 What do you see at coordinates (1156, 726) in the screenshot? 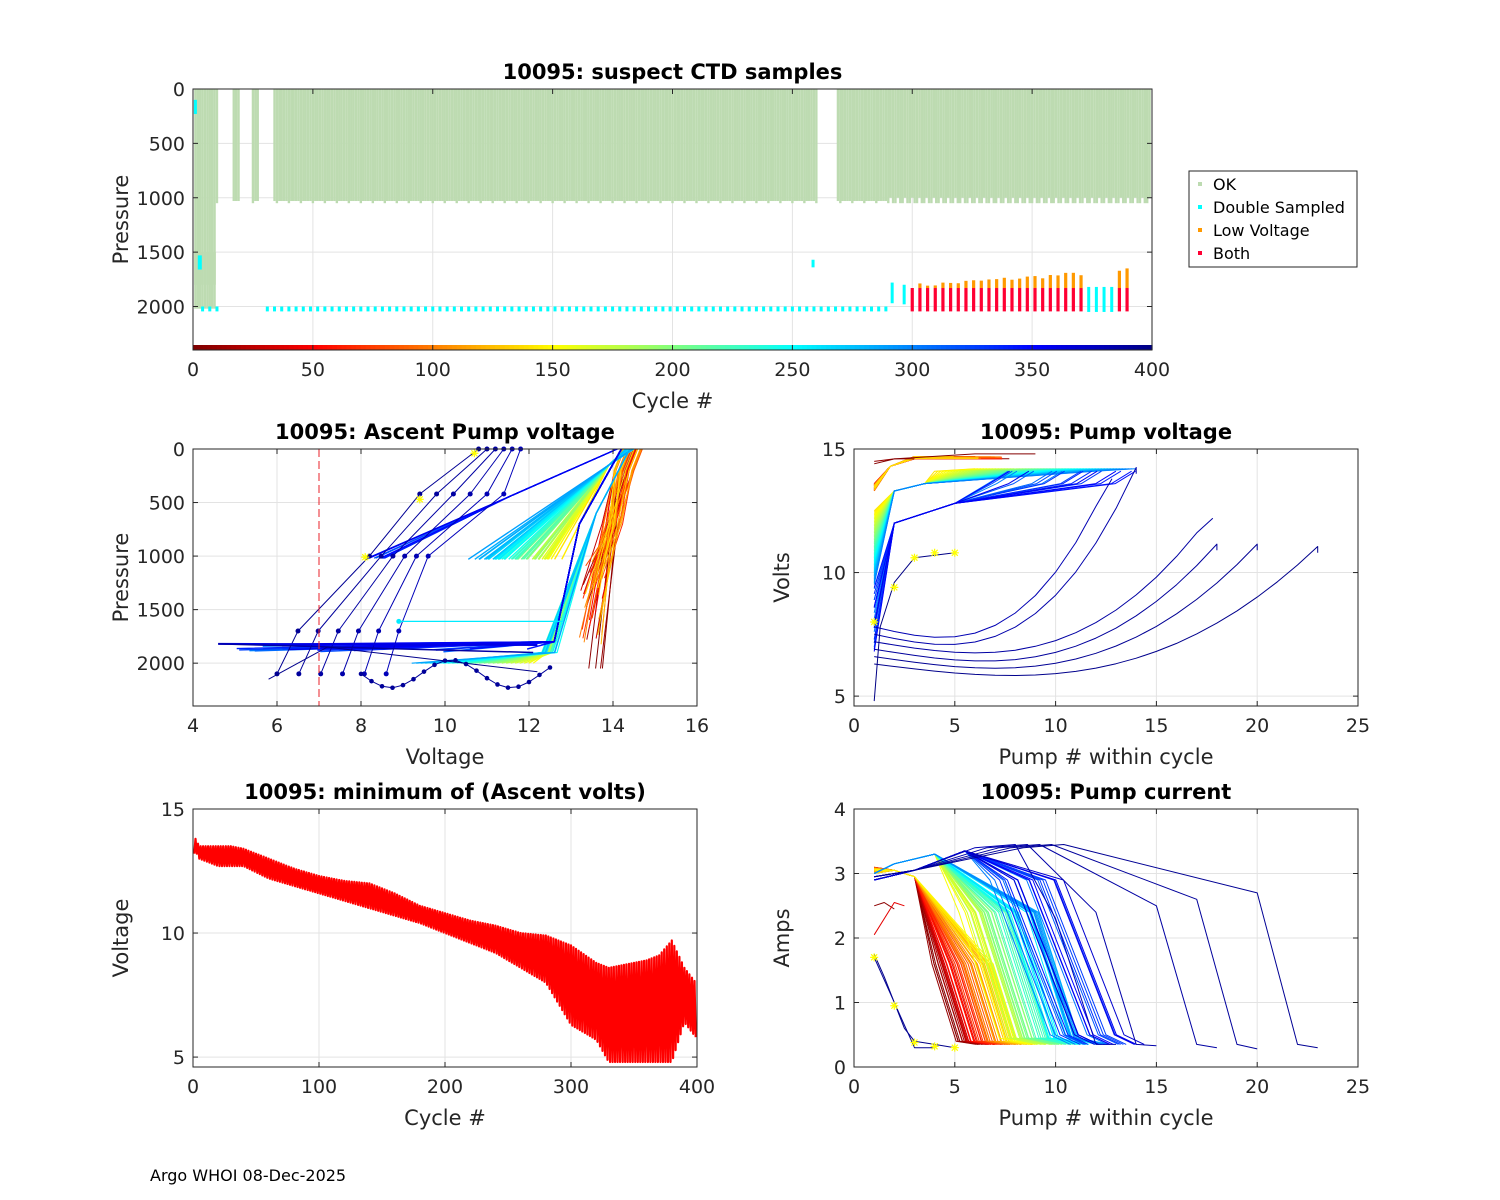
I see `x-tick-label: 15` at bounding box center [1156, 726].